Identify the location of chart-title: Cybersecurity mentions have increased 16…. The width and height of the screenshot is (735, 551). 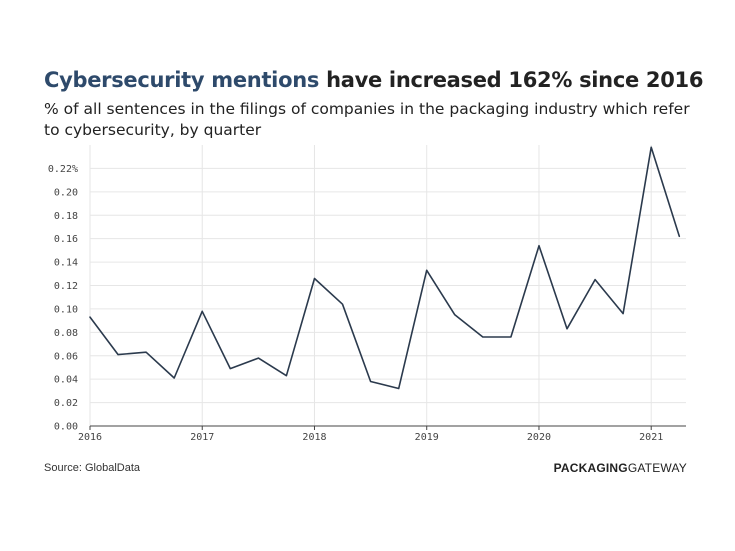
(373, 80).